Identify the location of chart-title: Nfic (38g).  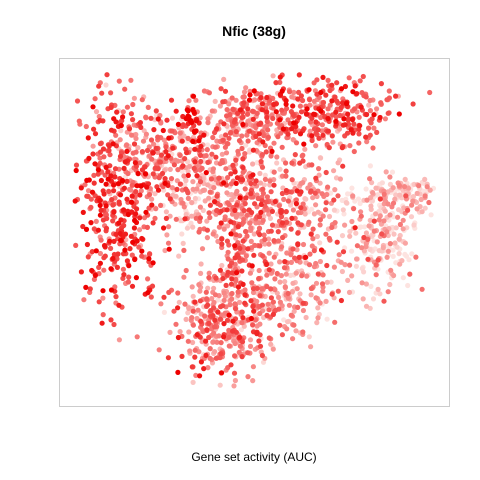
(254, 31).